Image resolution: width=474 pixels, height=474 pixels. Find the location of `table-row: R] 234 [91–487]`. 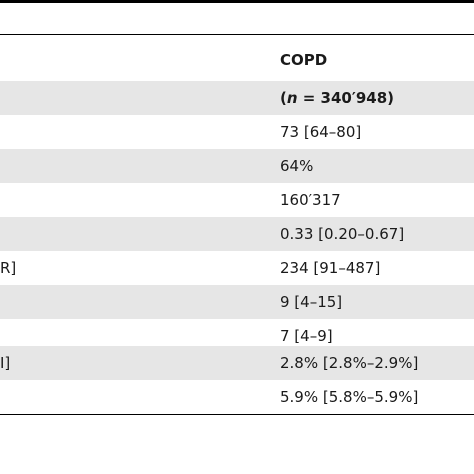

table-row: R] 234 [91–487] is located at coordinates (237, 268).